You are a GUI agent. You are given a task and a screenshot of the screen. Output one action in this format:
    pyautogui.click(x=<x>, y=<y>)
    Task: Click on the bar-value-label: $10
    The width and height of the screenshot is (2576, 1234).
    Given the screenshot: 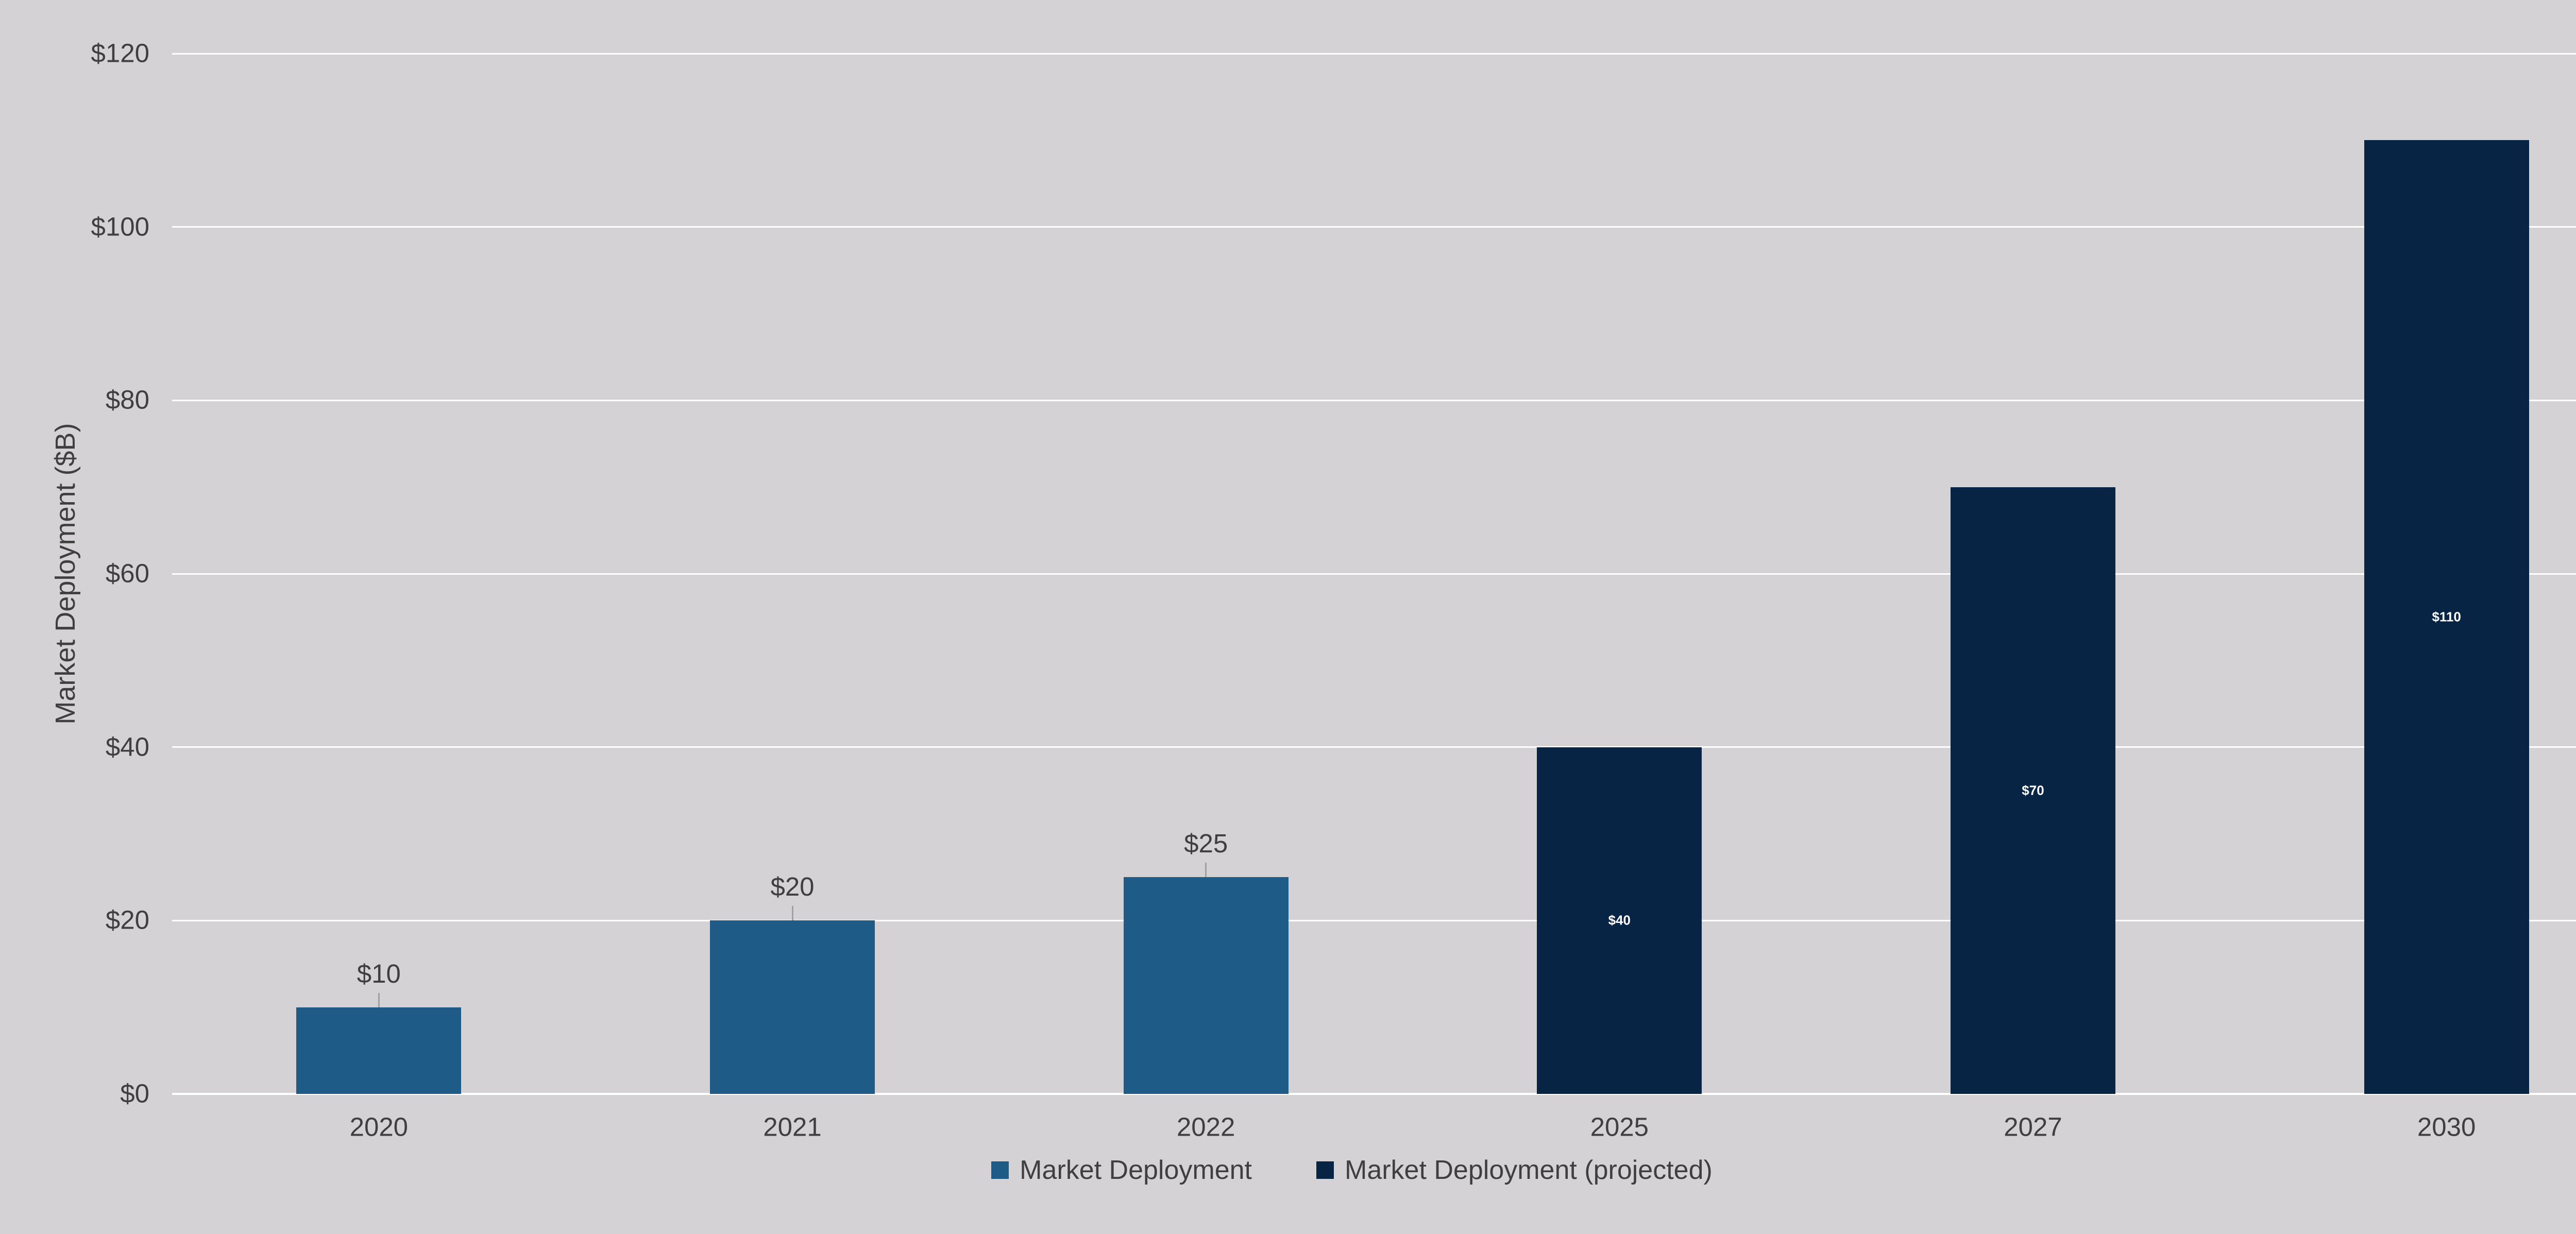 What is the action you would take?
    pyautogui.click(x=379, y=973)
    